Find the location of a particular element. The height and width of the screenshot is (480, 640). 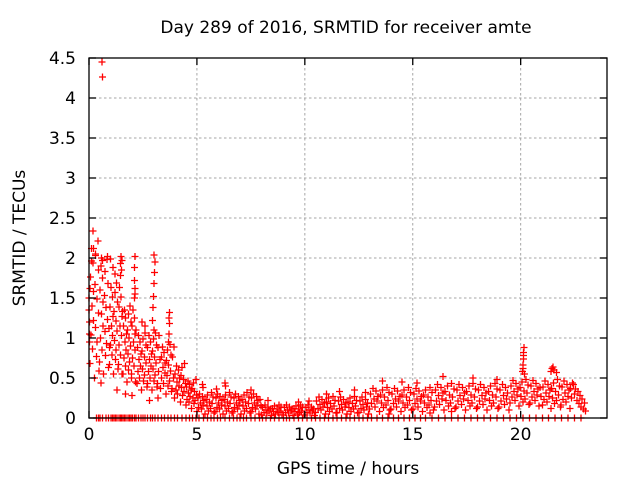

y-tick-label: 1.5 is located at coordinates (62, 299).